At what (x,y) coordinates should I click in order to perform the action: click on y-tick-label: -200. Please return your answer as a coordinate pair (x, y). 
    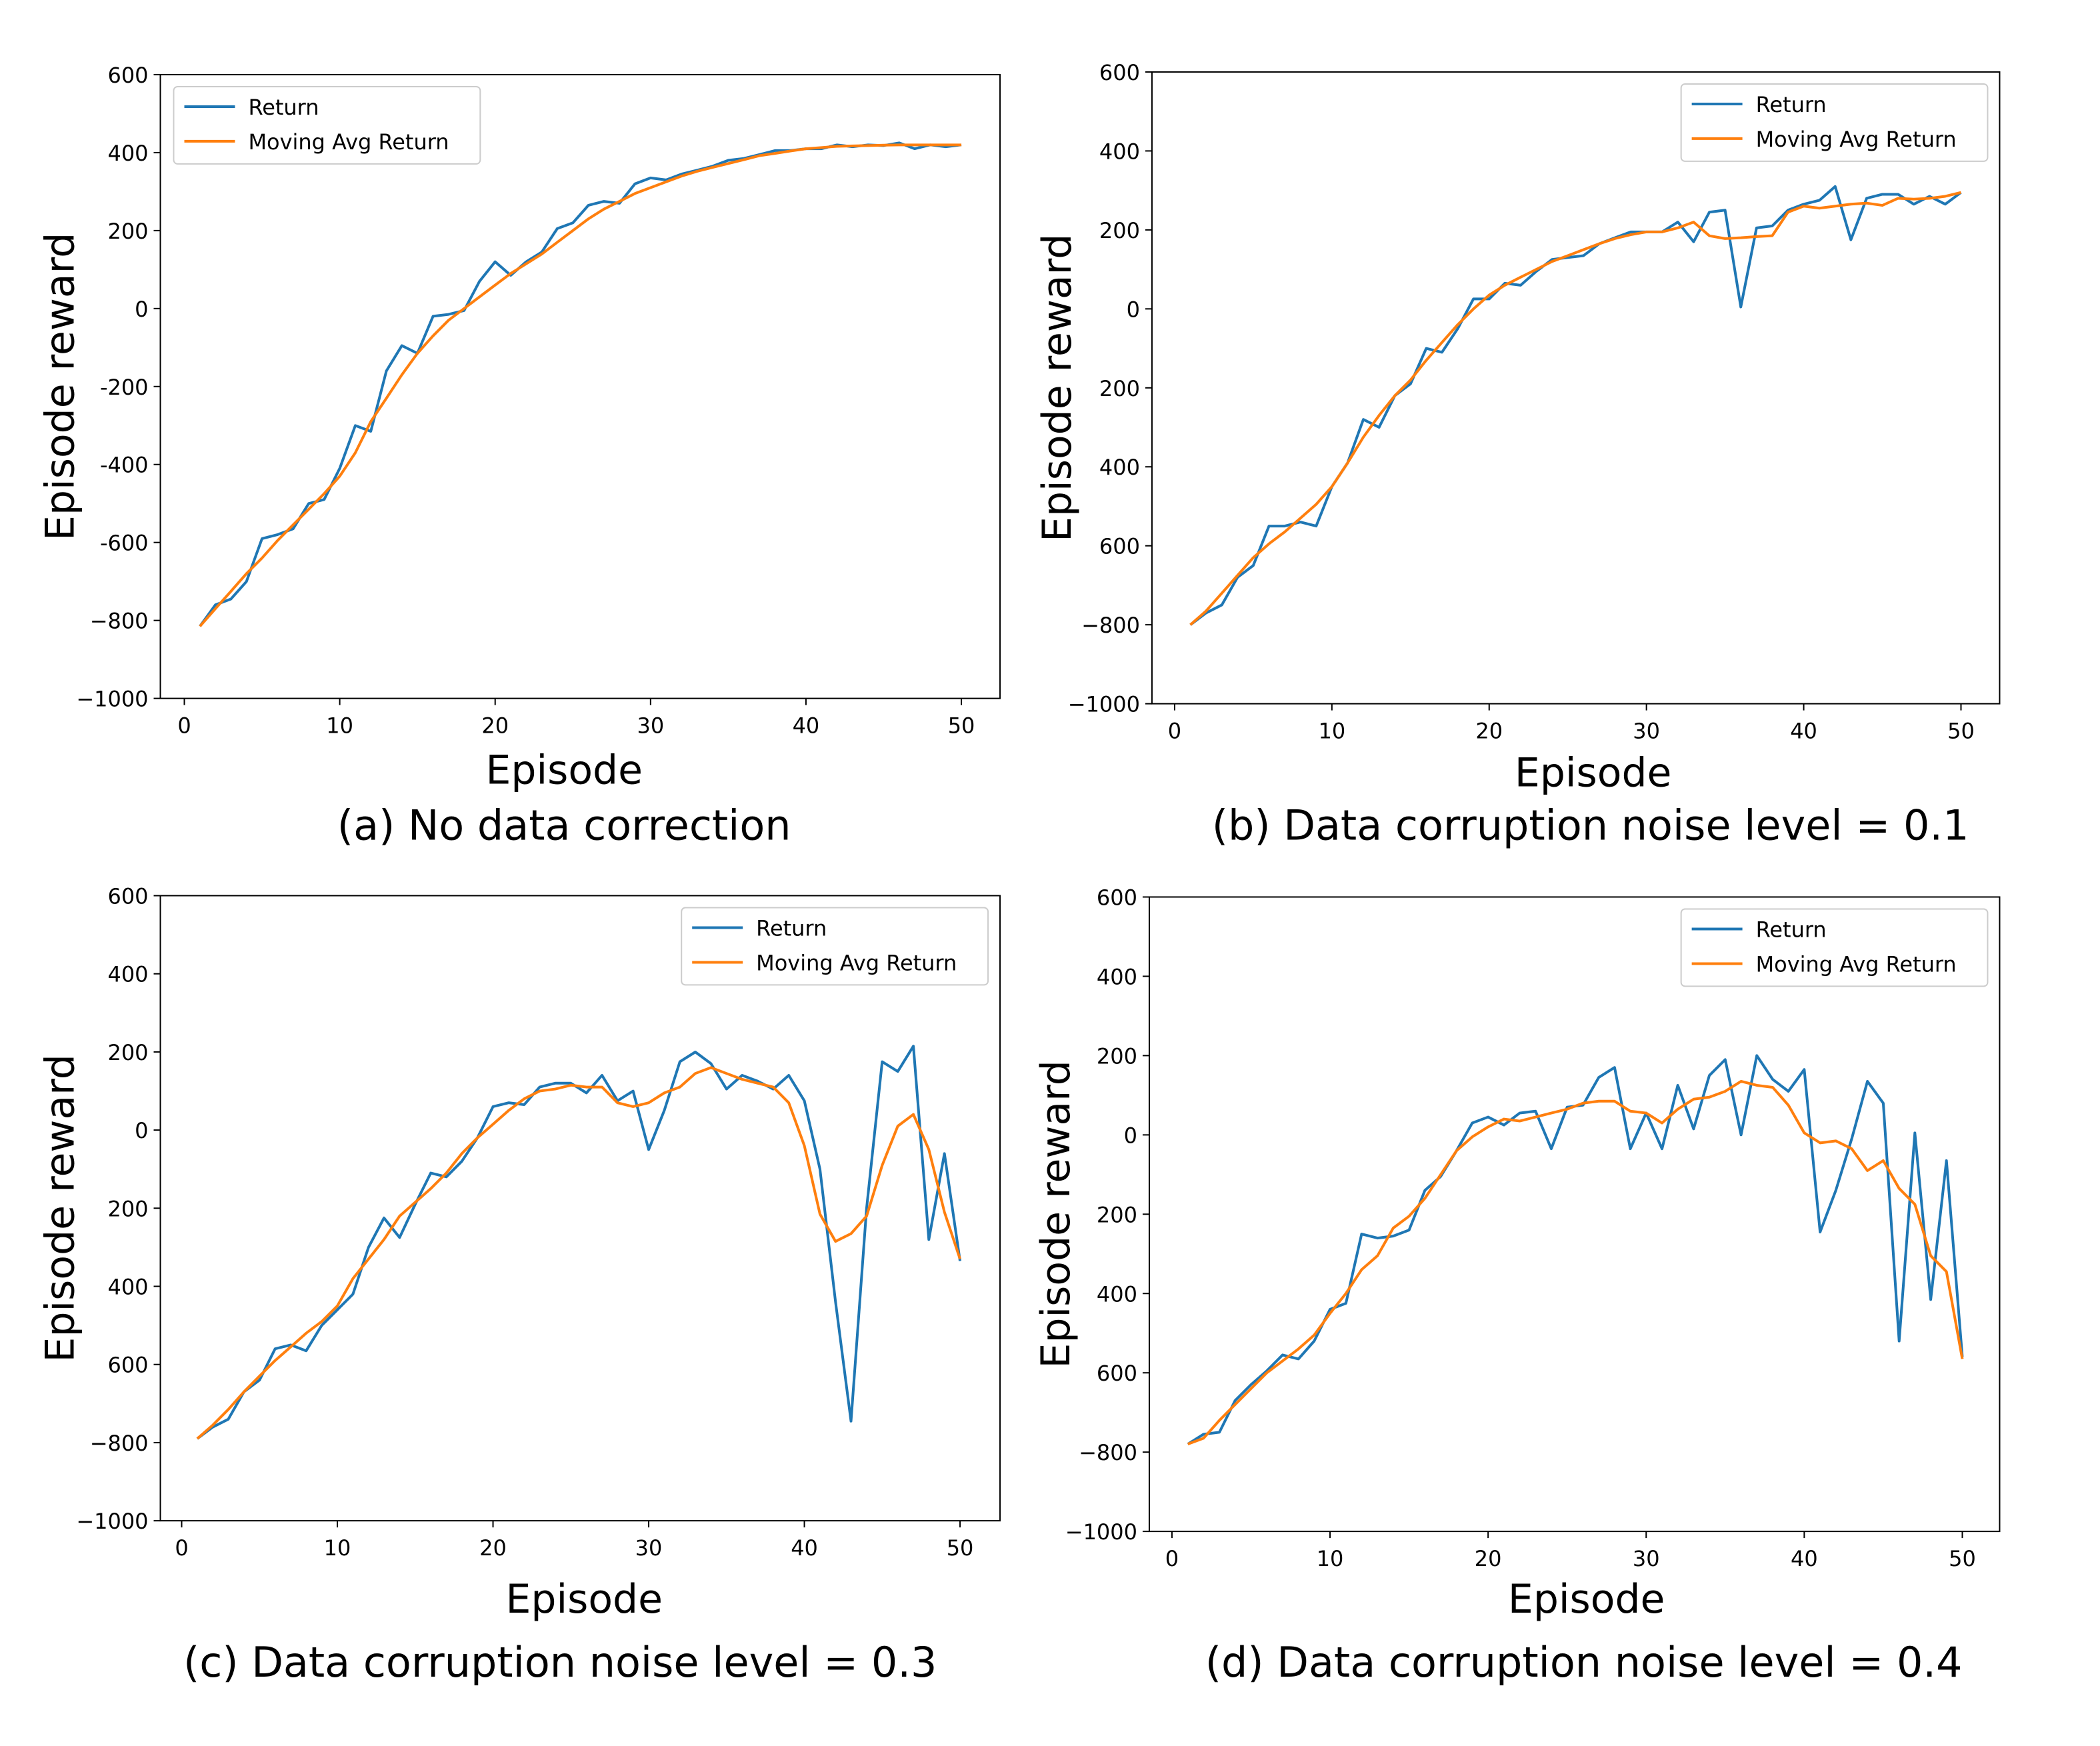
    Looking at the image, I should click on (124, 387).